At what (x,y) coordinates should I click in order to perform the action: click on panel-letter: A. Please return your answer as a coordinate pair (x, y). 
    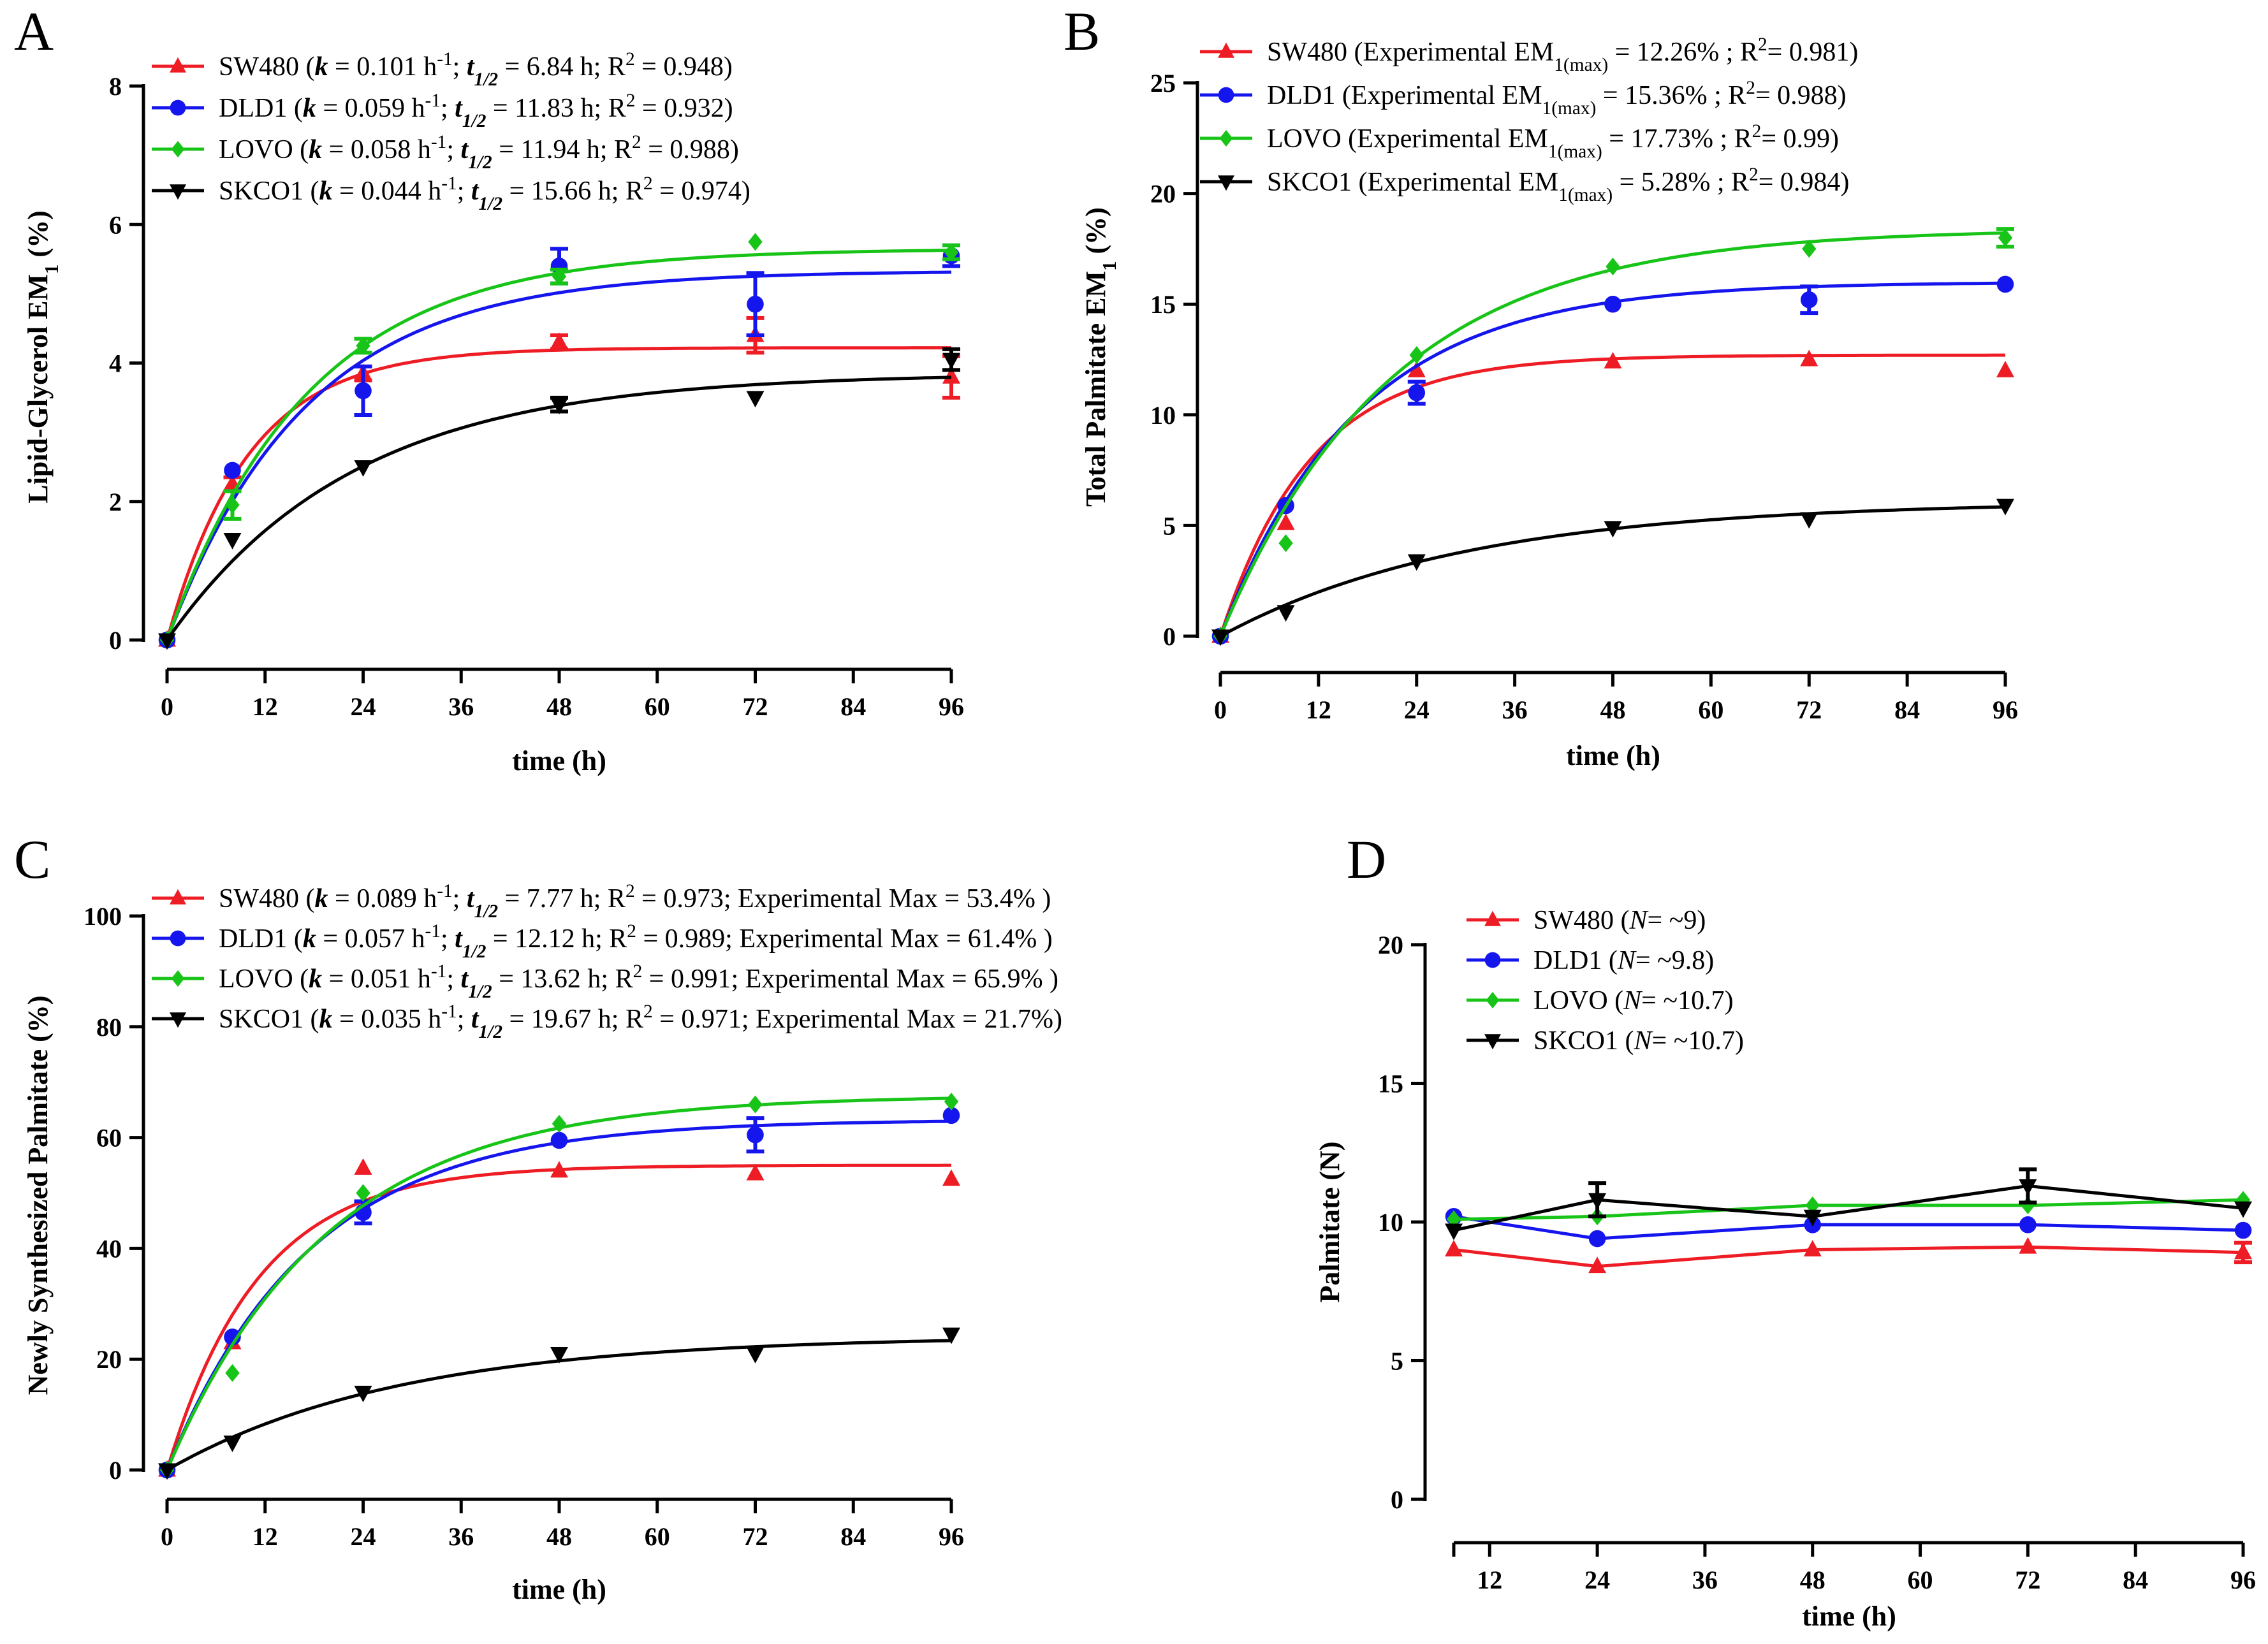
    Looking at the image, I should click on (34, 32).